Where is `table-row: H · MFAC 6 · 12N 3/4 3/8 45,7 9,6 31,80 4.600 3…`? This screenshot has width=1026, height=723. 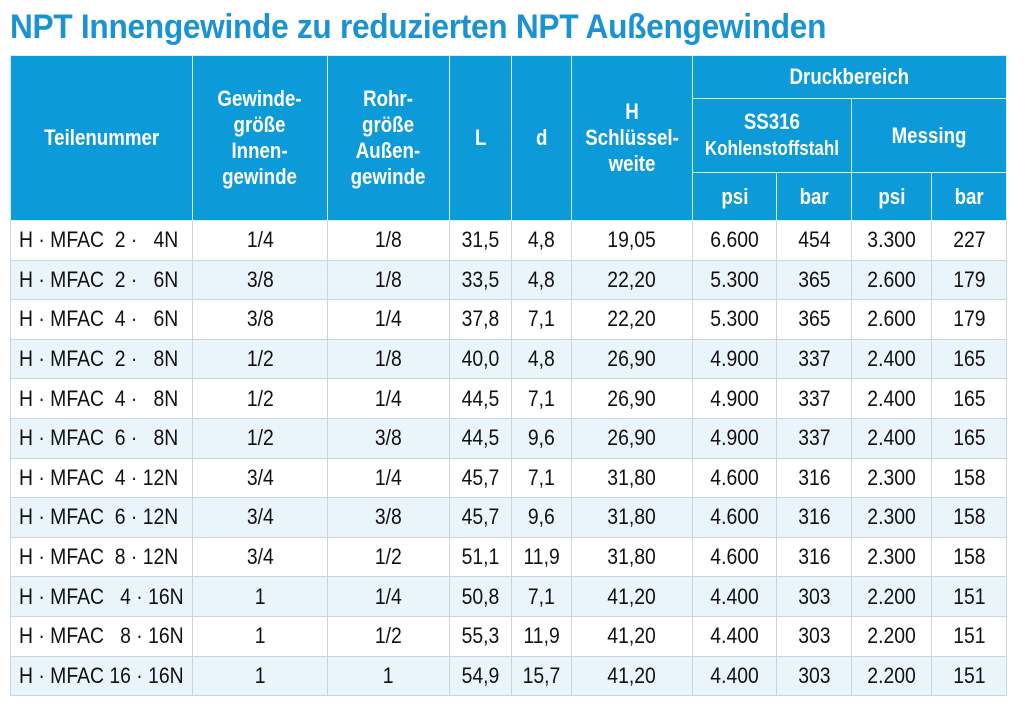
table-row: H · MFAC 6 · 12N 3/4 3/8 45,7 9,6 31,80 4.600 3… is located at coordinates (508, 517).